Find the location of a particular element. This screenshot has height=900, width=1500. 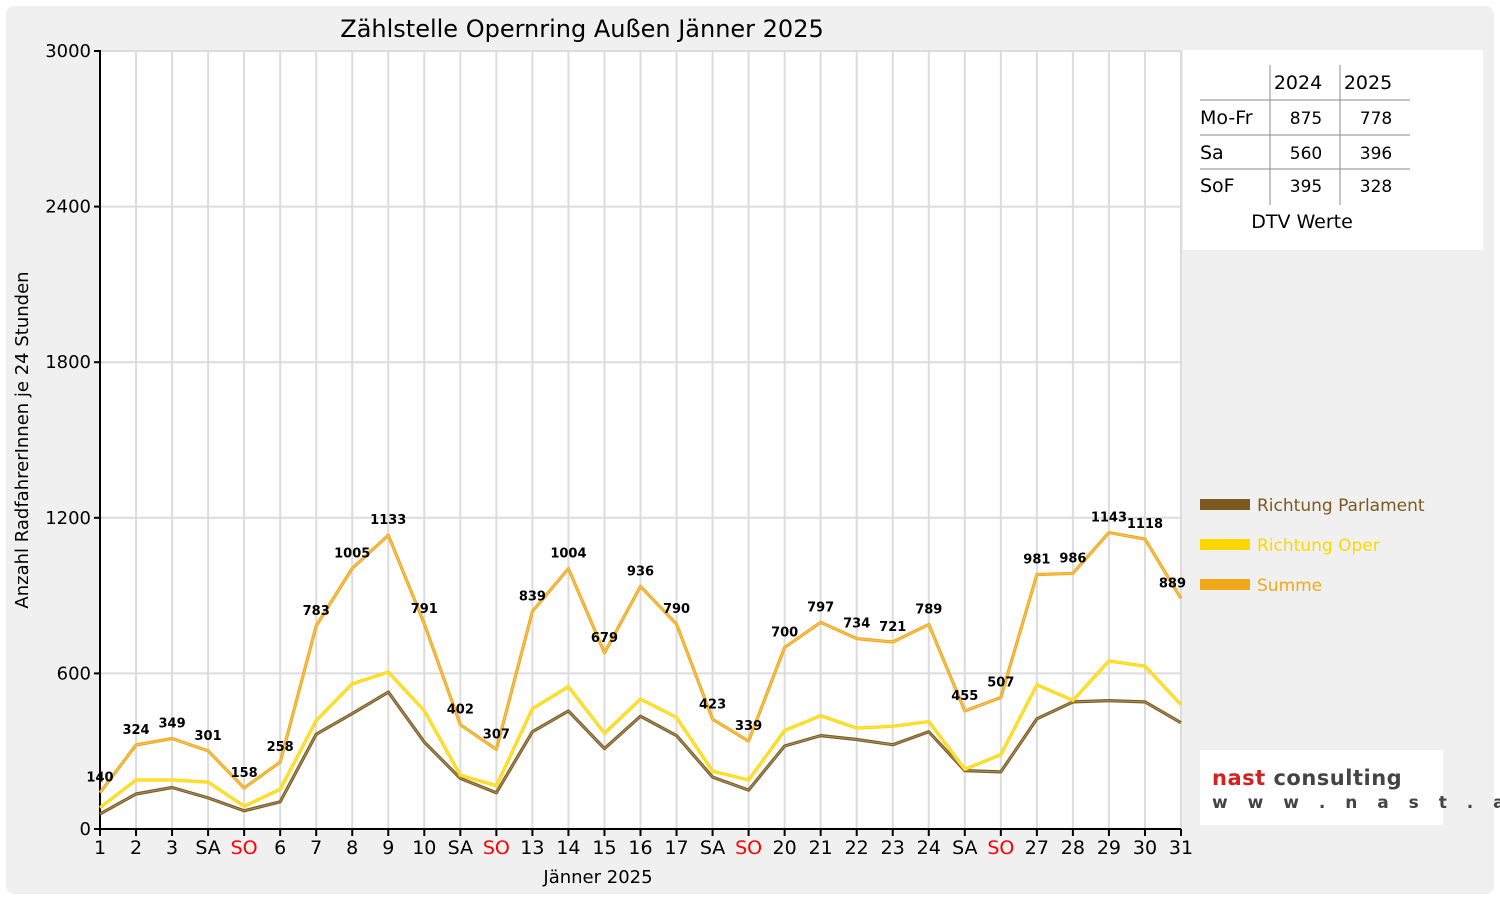

data-label: 700 is located at coordinates (784, 632).